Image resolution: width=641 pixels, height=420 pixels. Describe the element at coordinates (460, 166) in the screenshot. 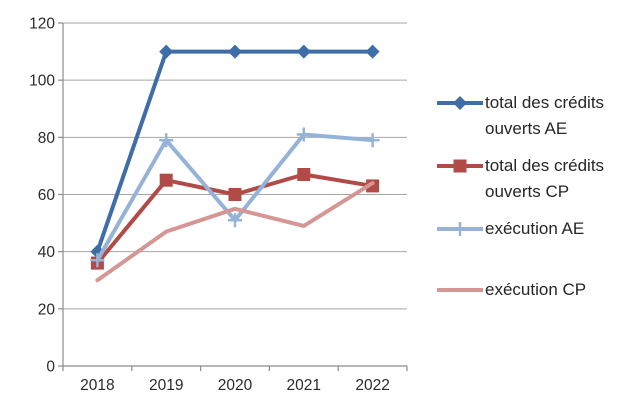

I see `line-square-marker-icon` at that location.